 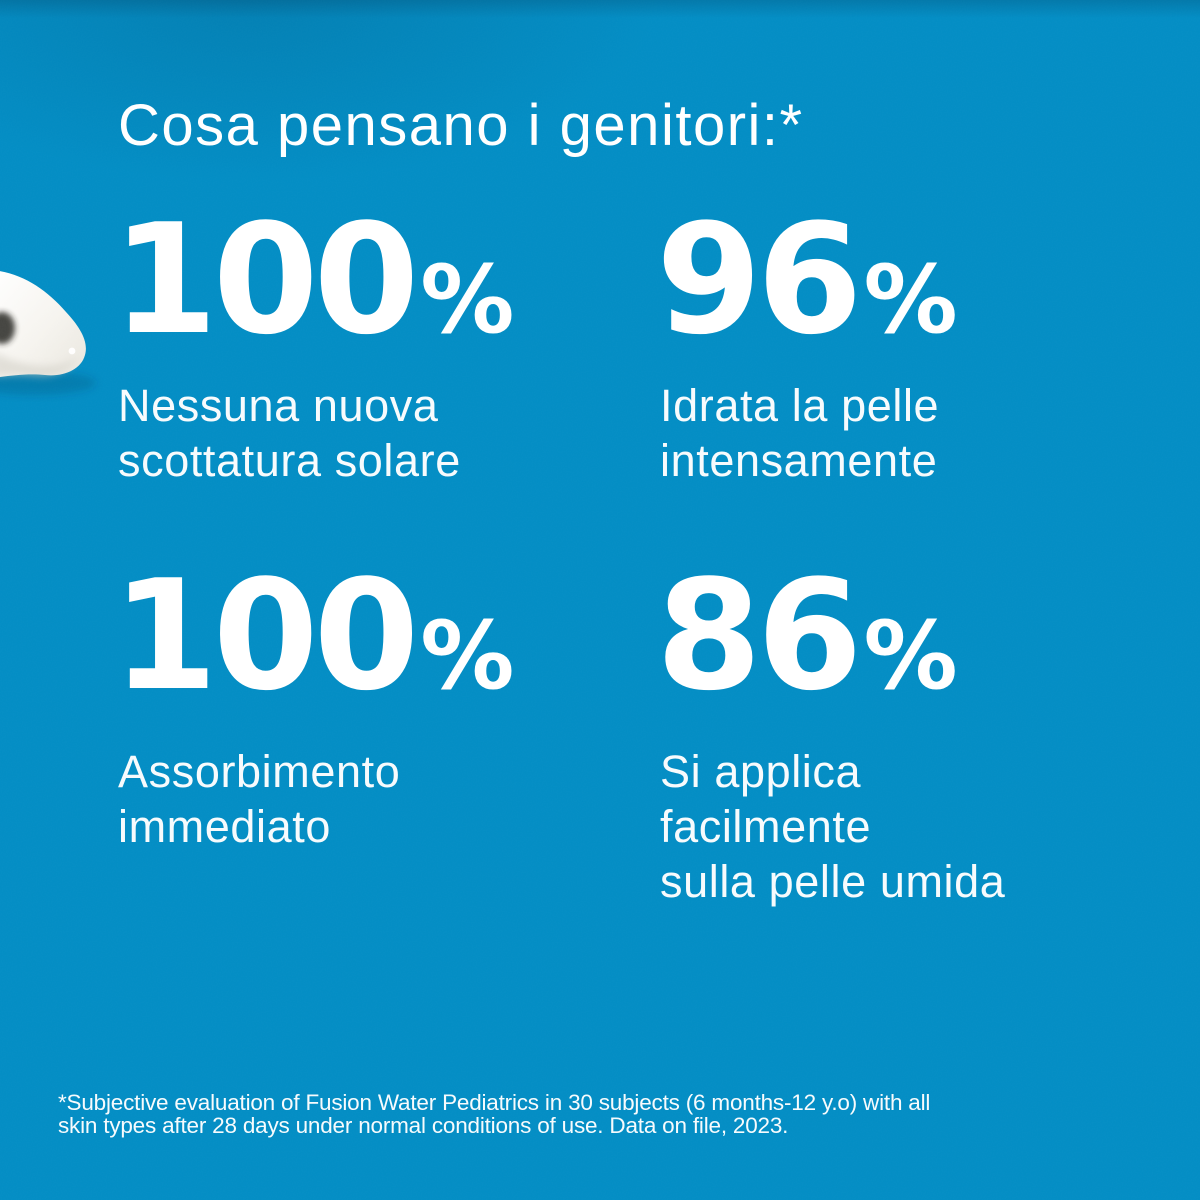 What do you see at coordinates (800, 405) in the screenshot?
I see `stat-label-line: Idrata la pelle` at bounding box center [800, 405].